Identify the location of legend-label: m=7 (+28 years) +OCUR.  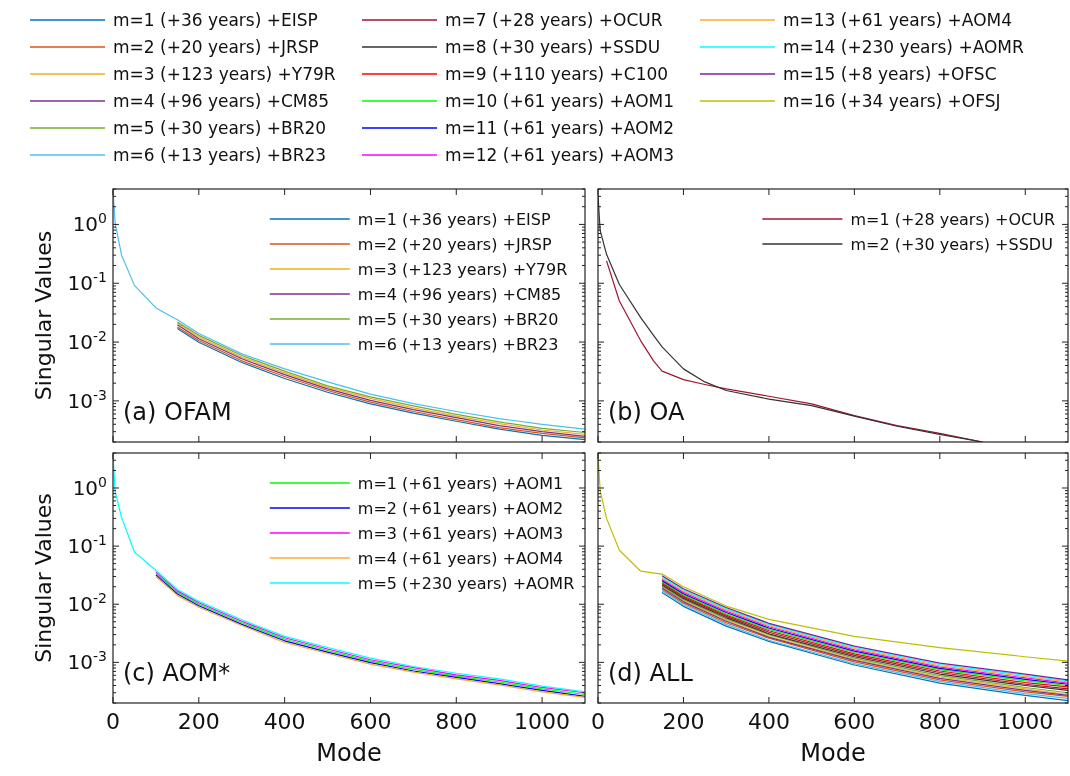
(554, 19).